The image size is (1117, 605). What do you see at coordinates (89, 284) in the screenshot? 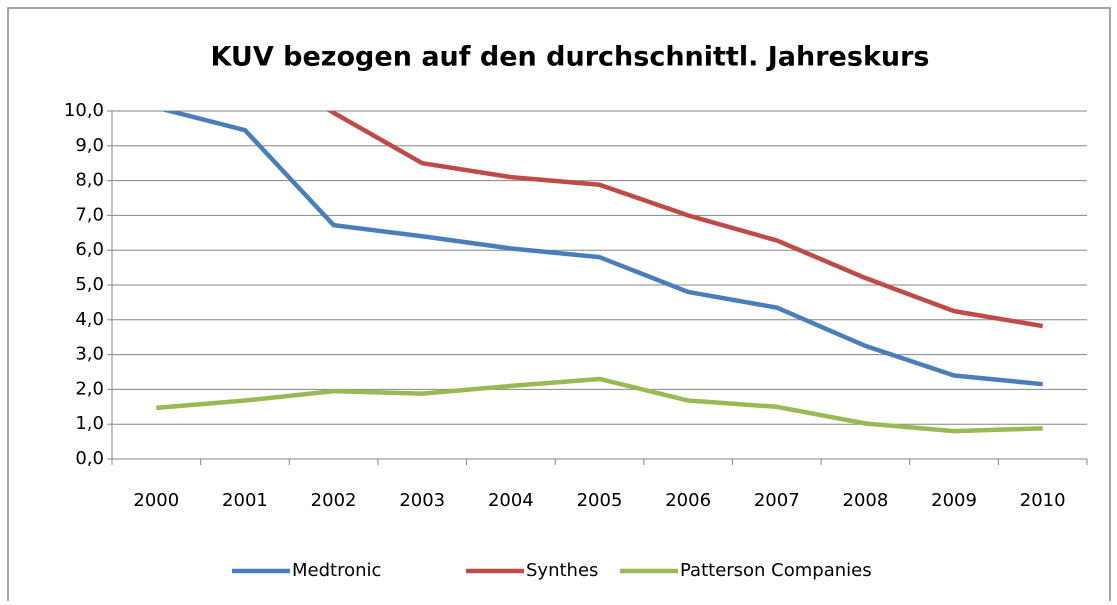
I see `y-tick-label: 5,0` at bounding box center [89, 284].